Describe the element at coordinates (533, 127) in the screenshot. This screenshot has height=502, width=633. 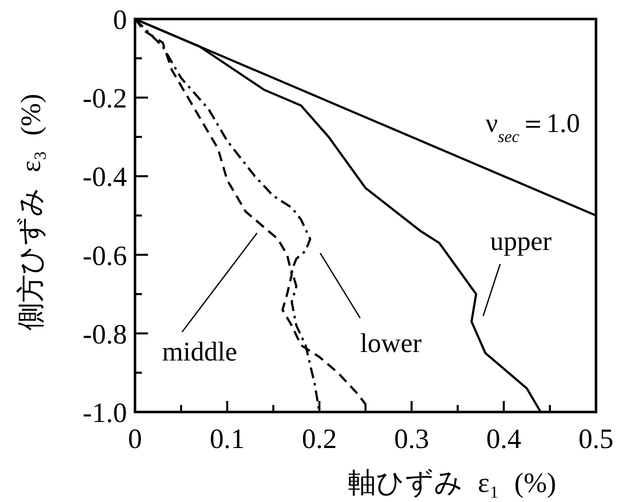
I see `series-label: ν$_{sec}$＝1.0` at that location.